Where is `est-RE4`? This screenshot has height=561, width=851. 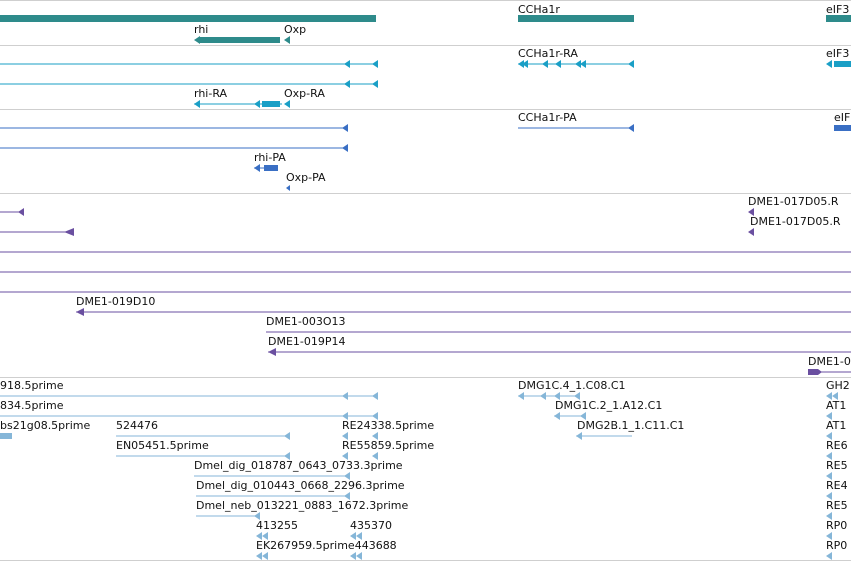
est-RE4 is located at coordinates (829, 496).